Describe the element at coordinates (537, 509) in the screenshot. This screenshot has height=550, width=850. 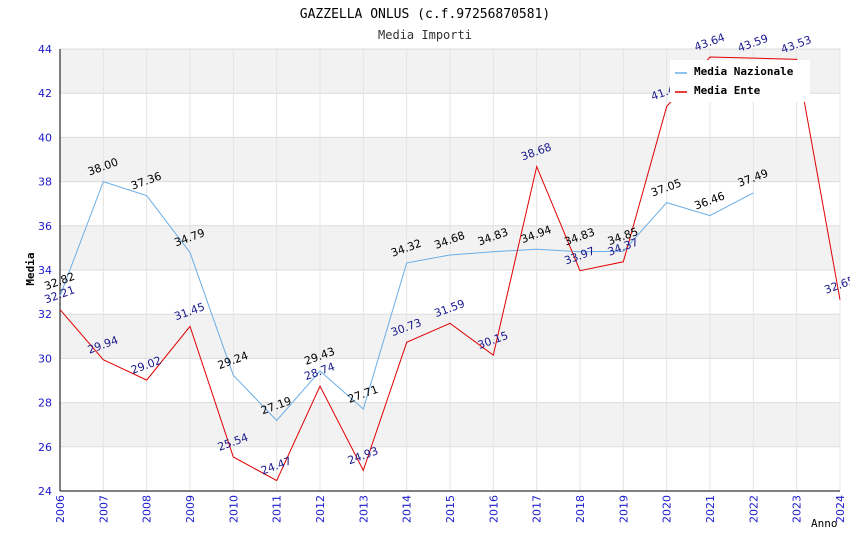
I see `x-tick-label-2017: 2017` at that location.